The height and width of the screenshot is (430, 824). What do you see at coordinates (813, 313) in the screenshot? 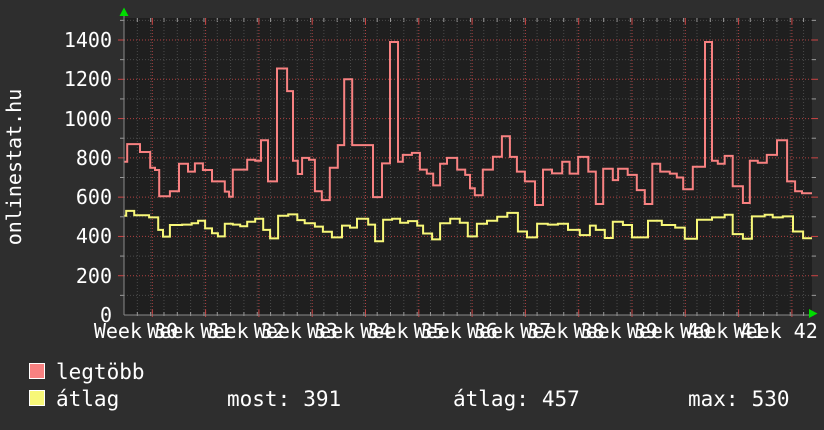
I see `x-axis-arrow-icon` at bounding box center [813, 313].